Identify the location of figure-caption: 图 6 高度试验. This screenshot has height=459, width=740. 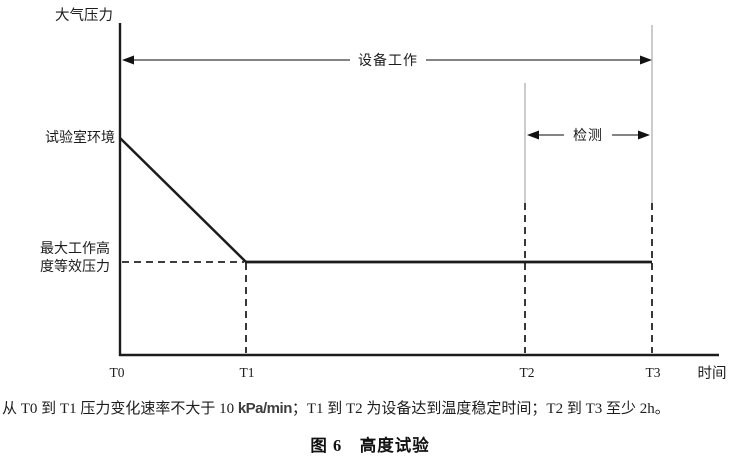
(370, 445).